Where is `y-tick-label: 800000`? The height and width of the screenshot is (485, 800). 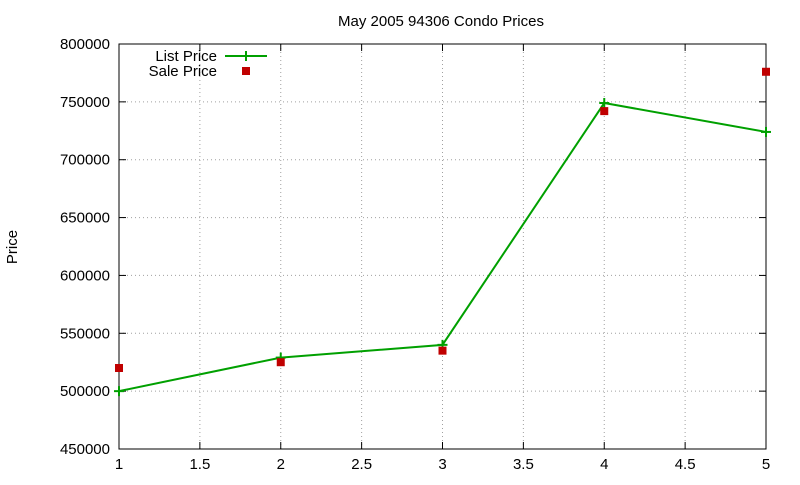
y-tick-label: 800000 is located at coordinates (85, 44).